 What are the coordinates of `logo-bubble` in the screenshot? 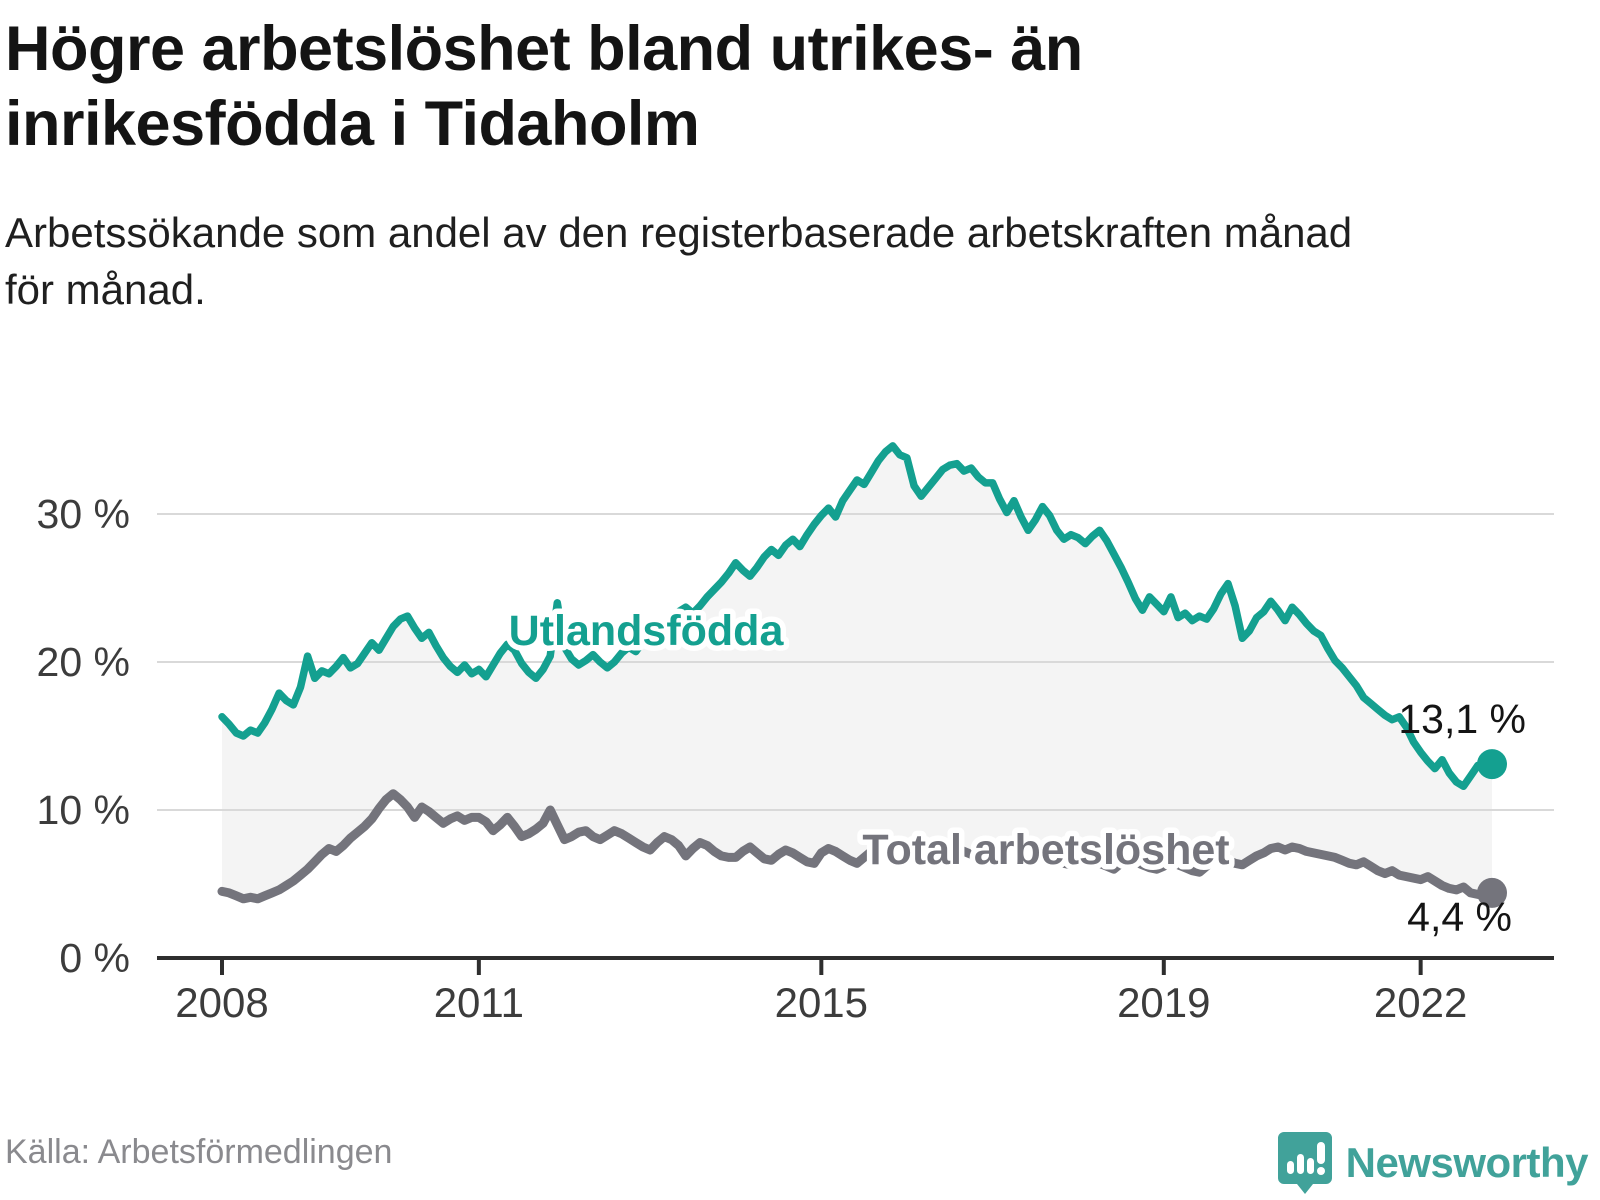 It's located at (1304, 1163).